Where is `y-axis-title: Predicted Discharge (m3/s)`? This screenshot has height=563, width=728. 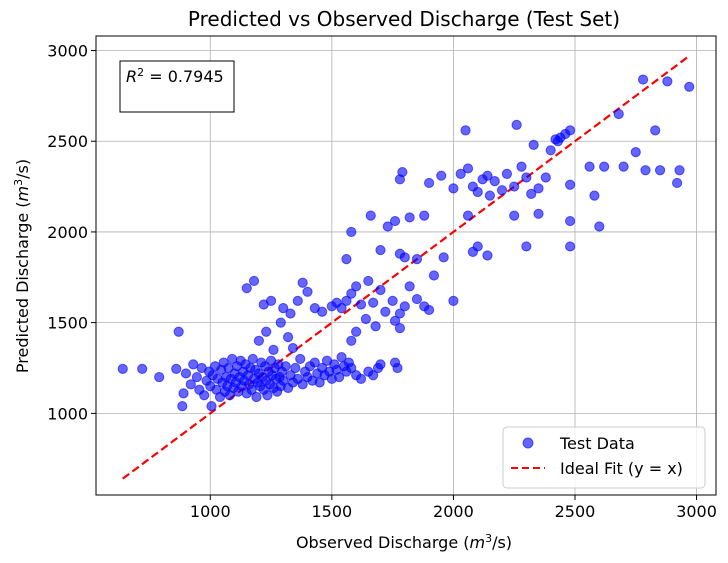
y-axis-title: Predicted Discharge (m3/s) is located at coordinates (22, 266).